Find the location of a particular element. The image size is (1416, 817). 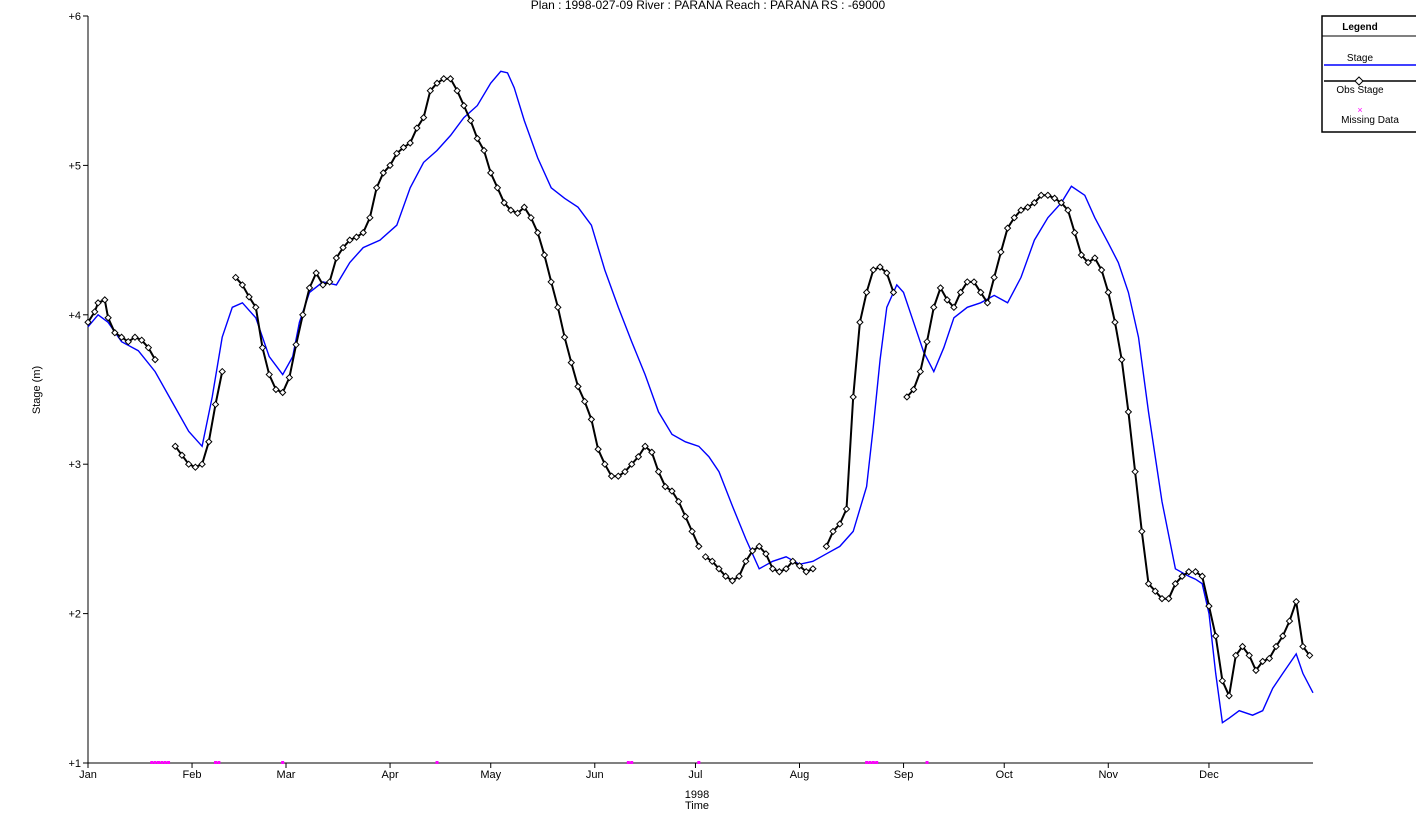

x-tick-label: Nov is located at coordinates (1108, 775).